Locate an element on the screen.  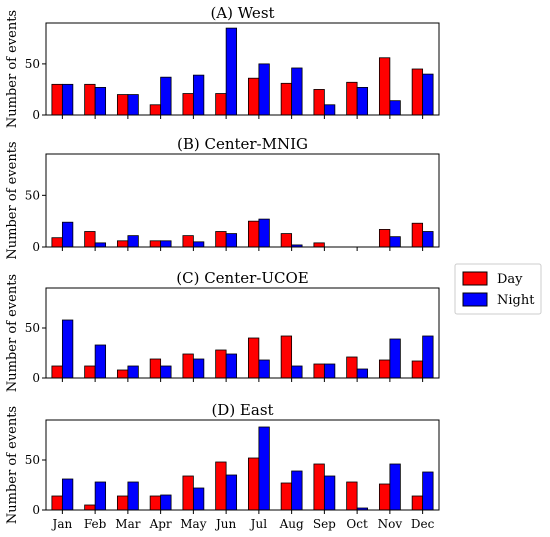
bar-day-oct is located at coordinates (352, 496).